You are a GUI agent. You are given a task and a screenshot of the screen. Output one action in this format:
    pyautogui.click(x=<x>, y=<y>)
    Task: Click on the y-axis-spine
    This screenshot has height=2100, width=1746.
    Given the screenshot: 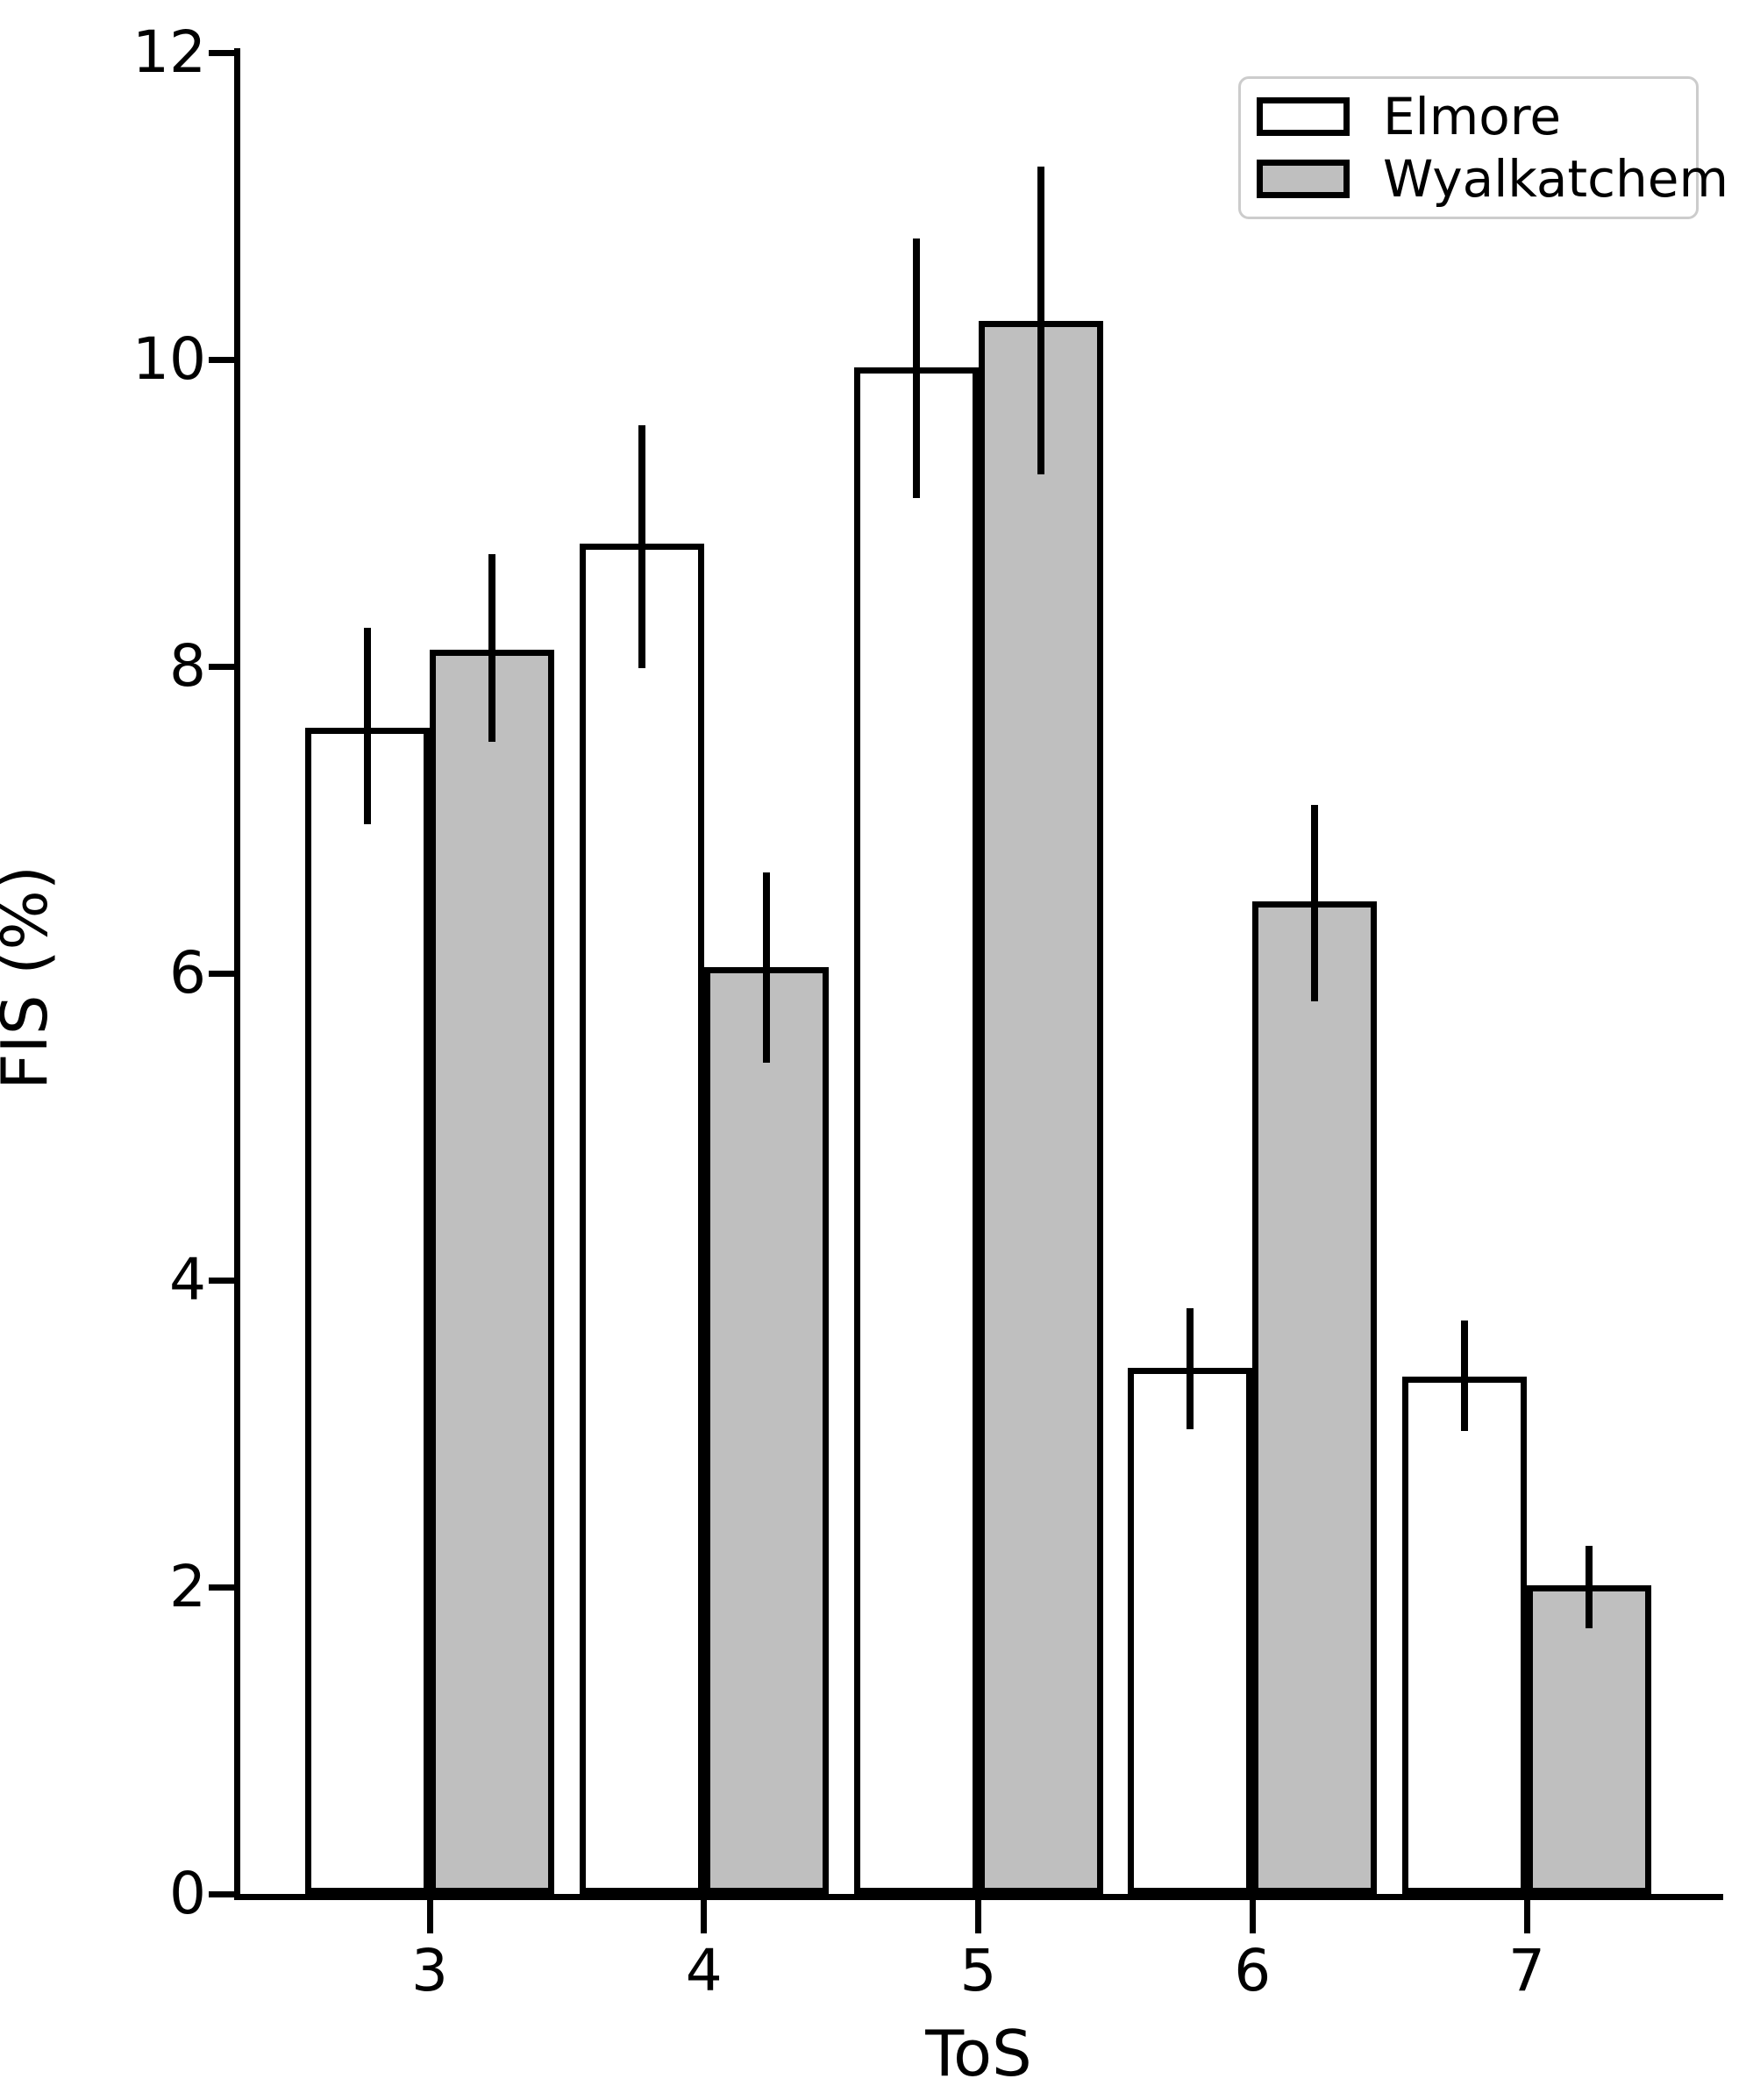 What is the action you would take?
    pyautogui.click(x=237, y=974)
    